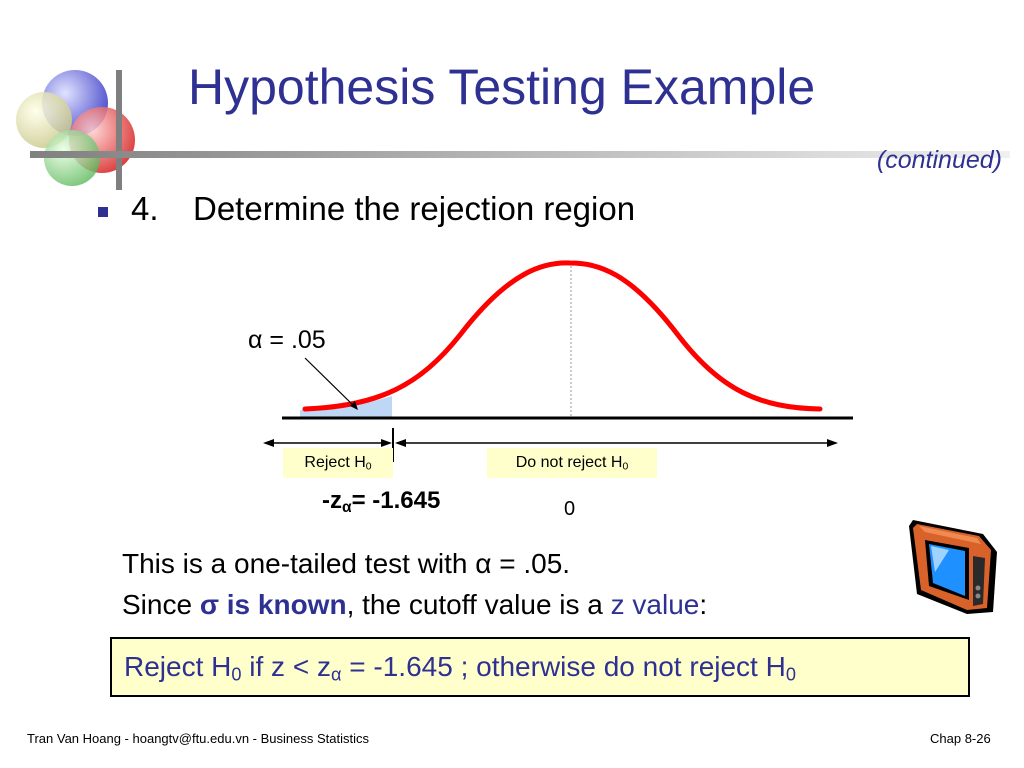 The height and width of the screenshot is (768, 1024). Describe the element at coordinates (336, 674) in the screenshot. I see `decision-sub2: α` at that location.